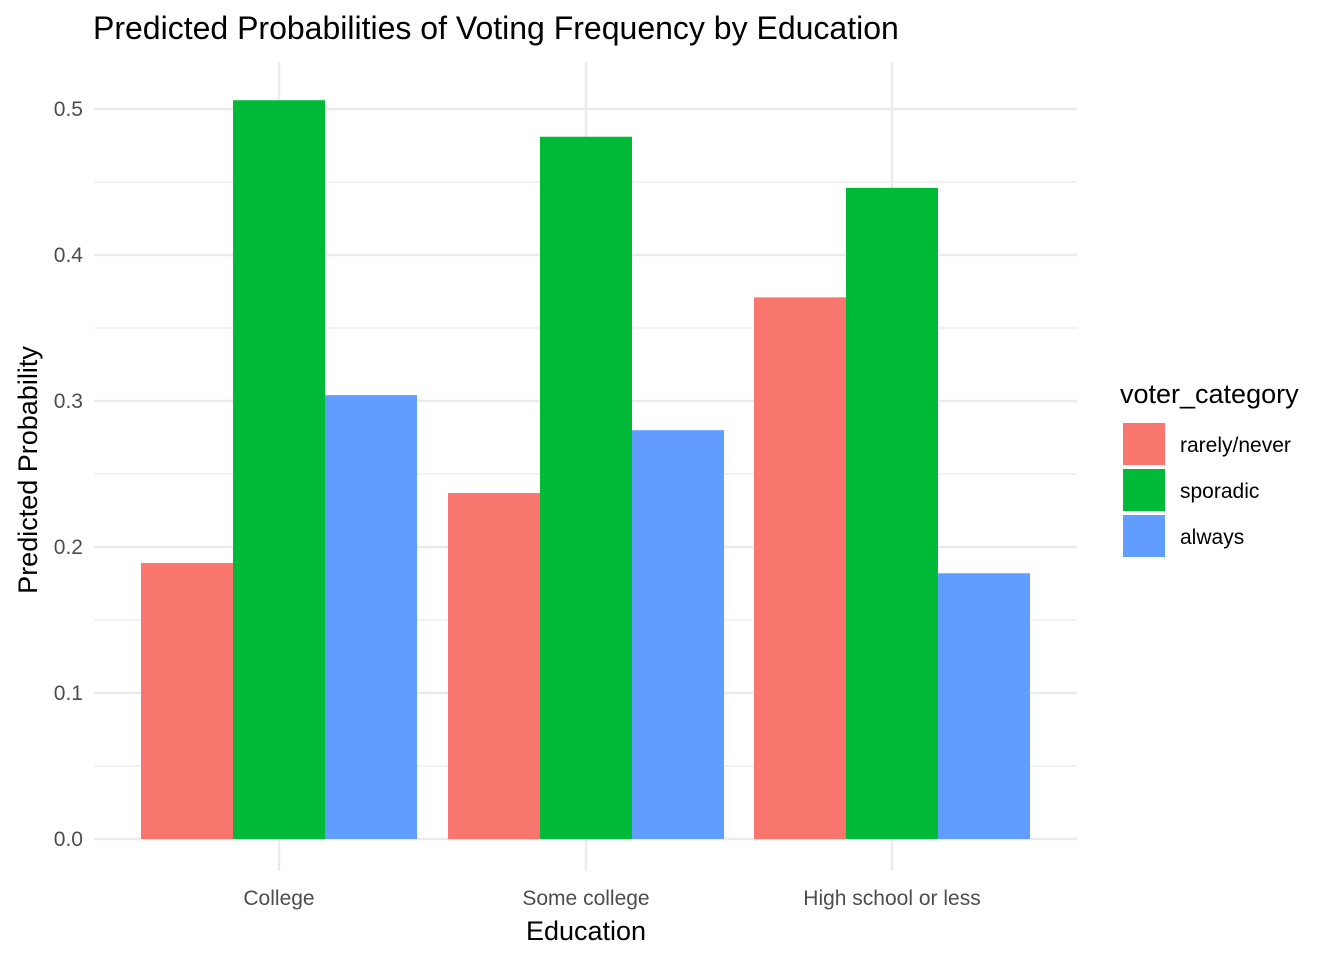  I want to click on legend-label: sporadic, so click(1219, 491).